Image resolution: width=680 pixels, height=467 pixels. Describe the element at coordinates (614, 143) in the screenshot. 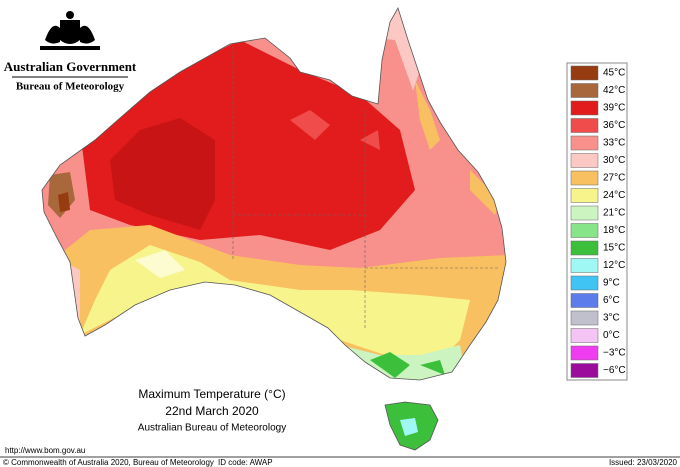

I see `legend-label: 33°C` at that location.